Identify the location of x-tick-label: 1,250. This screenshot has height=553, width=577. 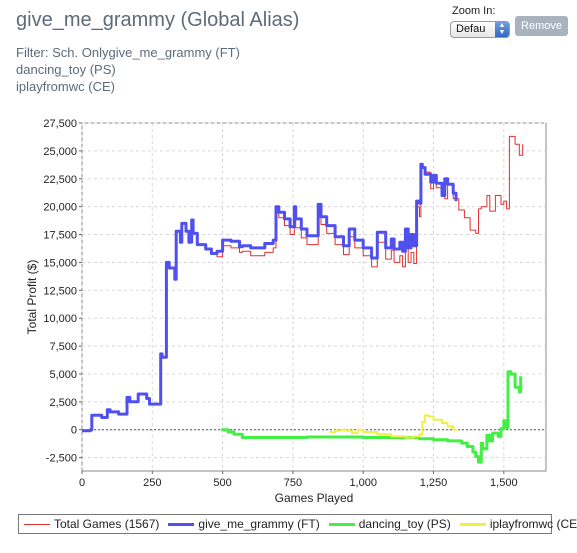
(434, 483).